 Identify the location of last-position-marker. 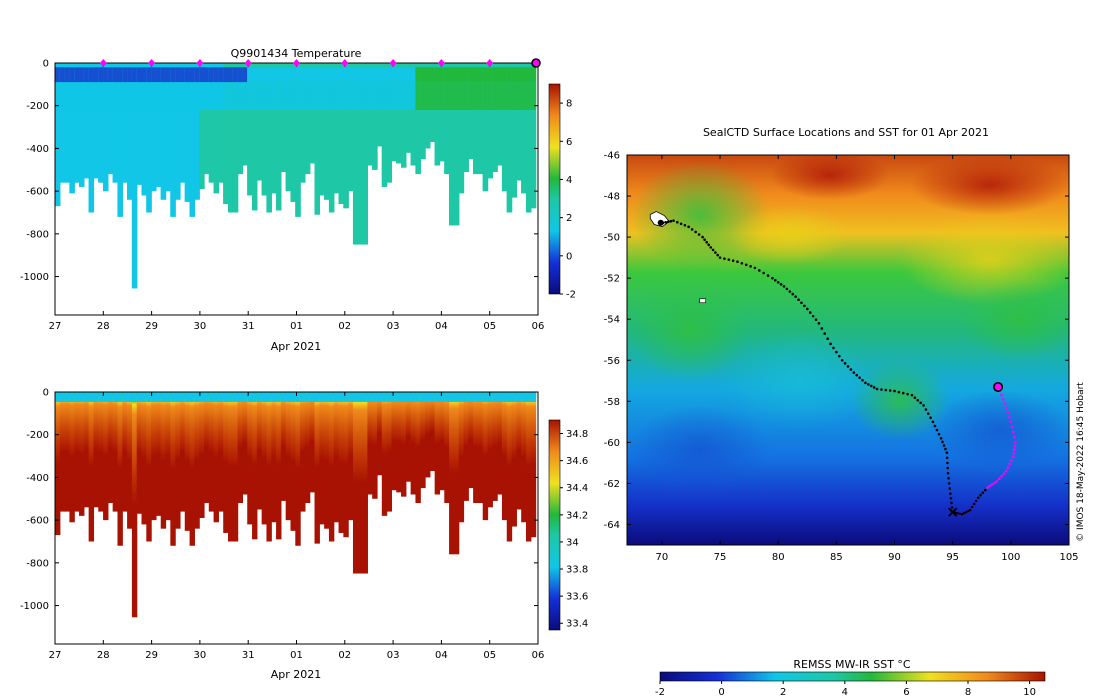
(998, 386).